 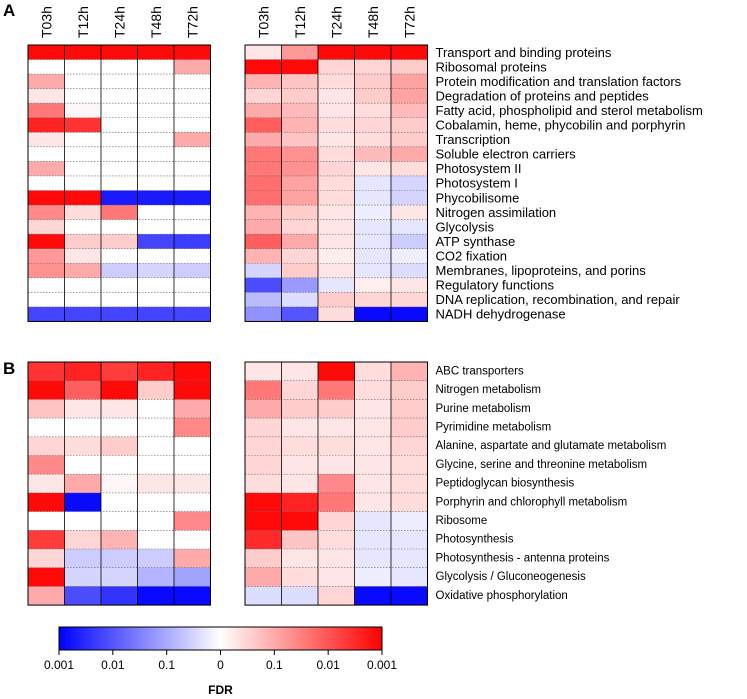 I want to click on fdr-colorbar: 0.001 0.01 0.1 0 0.1 0.01 0.001 FDR, so click(x=220, y=661).